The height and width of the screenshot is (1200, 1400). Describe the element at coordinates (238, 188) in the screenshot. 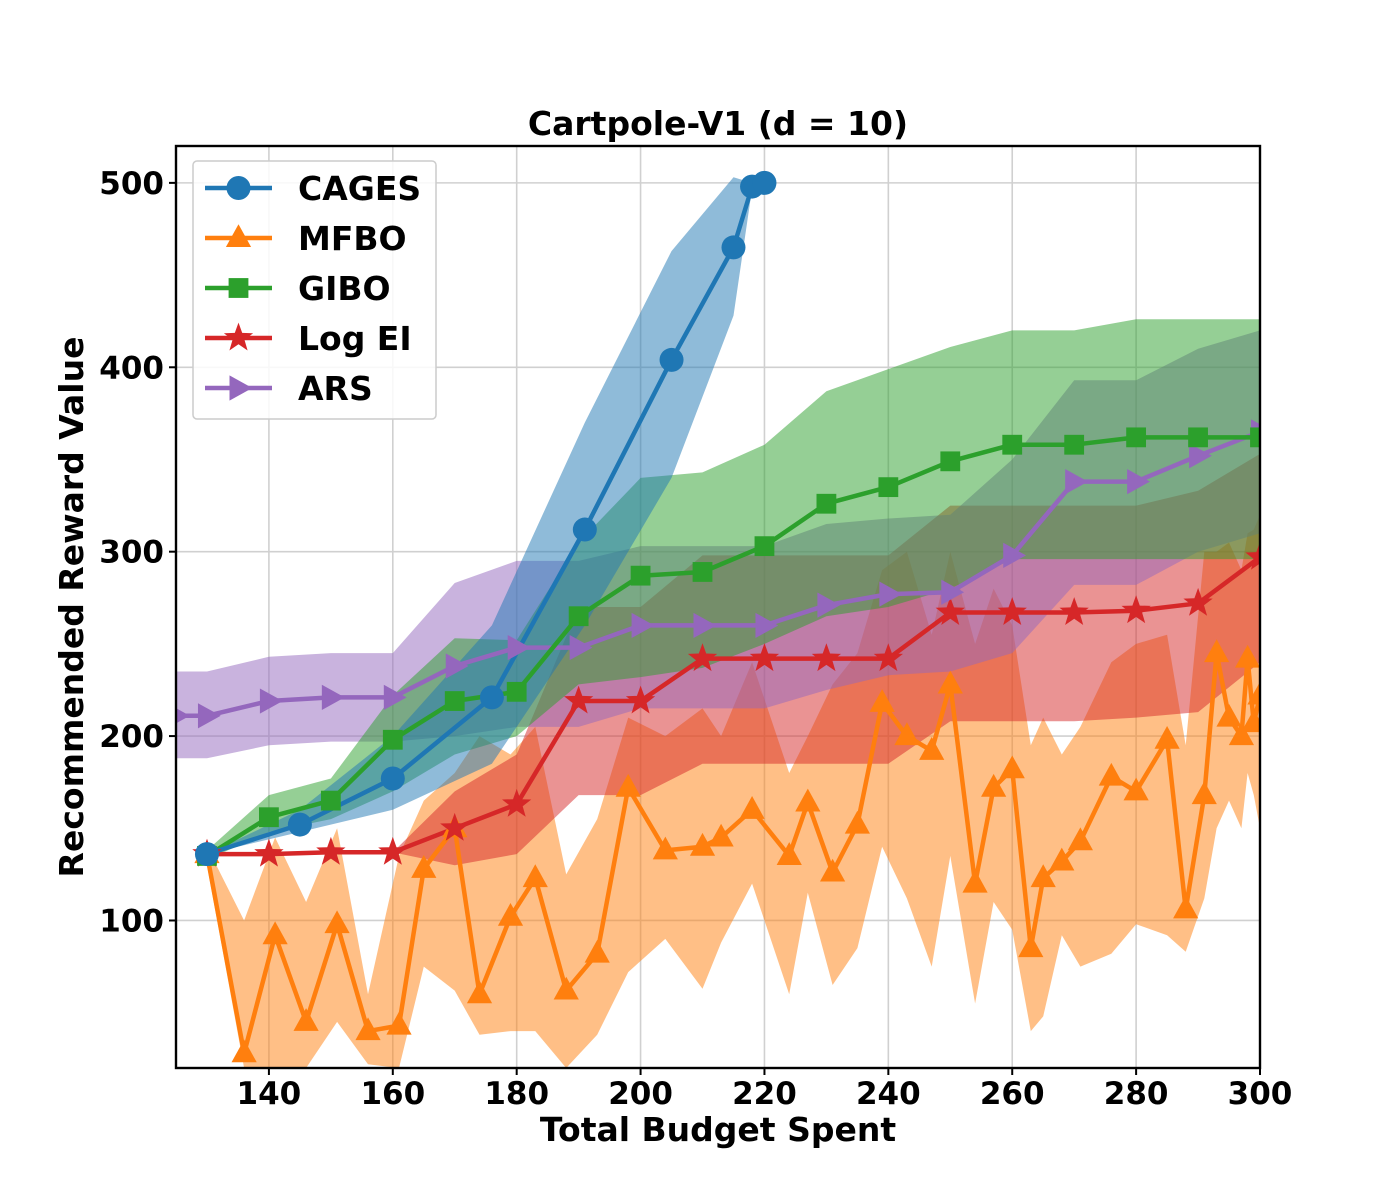

I see `legend-cages-marker` at that location.